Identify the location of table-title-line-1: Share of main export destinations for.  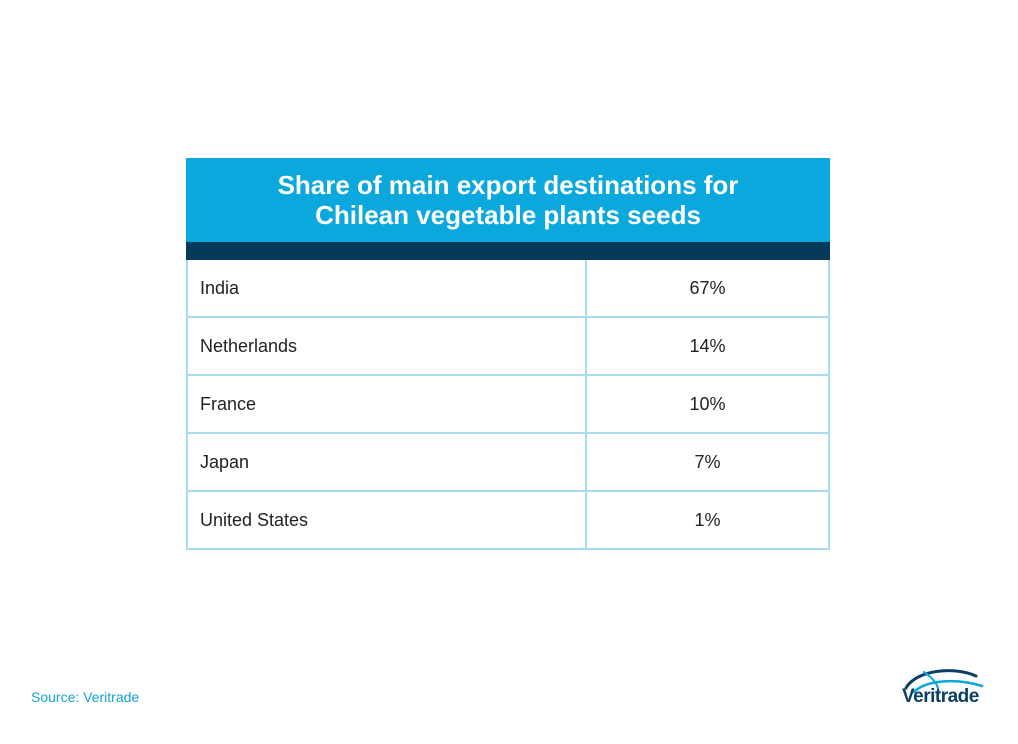
(508, 185).